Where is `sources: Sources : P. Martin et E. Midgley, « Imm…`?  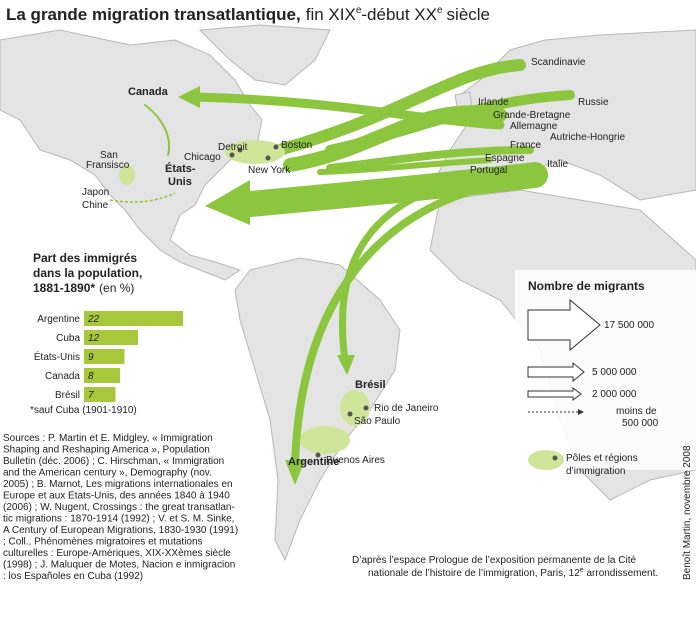
sources: Sources : P. Martin et E. Midgley, « Imm… is located at coordinates (120, 507).